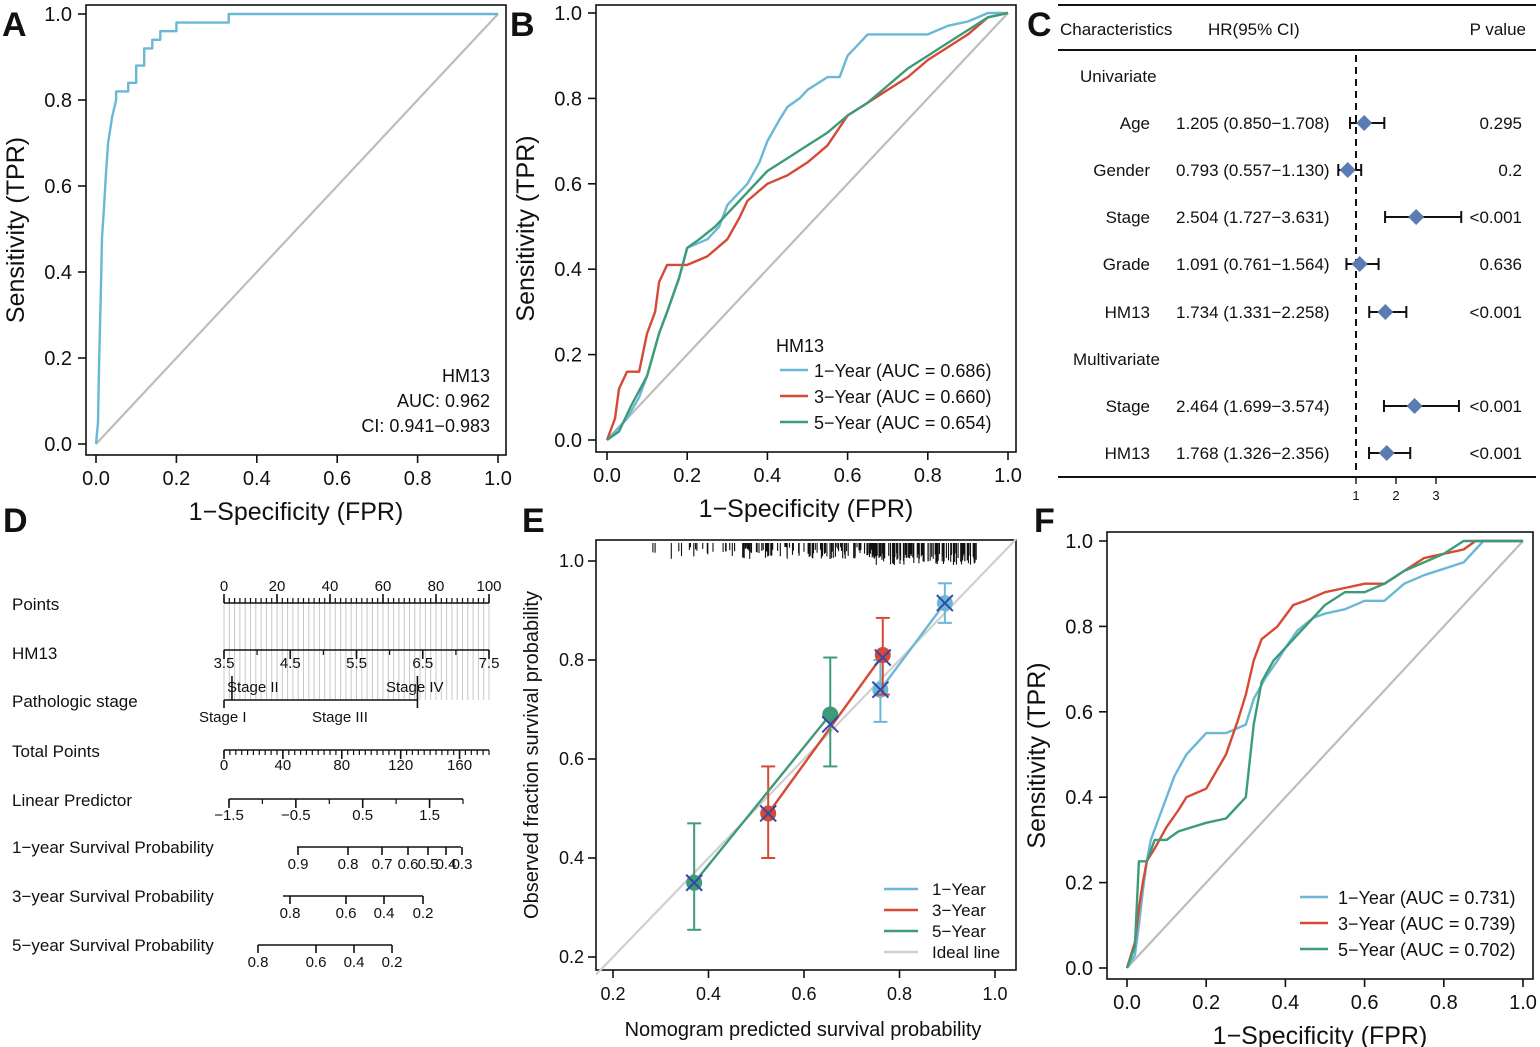 The height and width of the screenshot is (1047, 1540). I want to click on nomogram-tick-label-3-2: 80, so click(341, 765).